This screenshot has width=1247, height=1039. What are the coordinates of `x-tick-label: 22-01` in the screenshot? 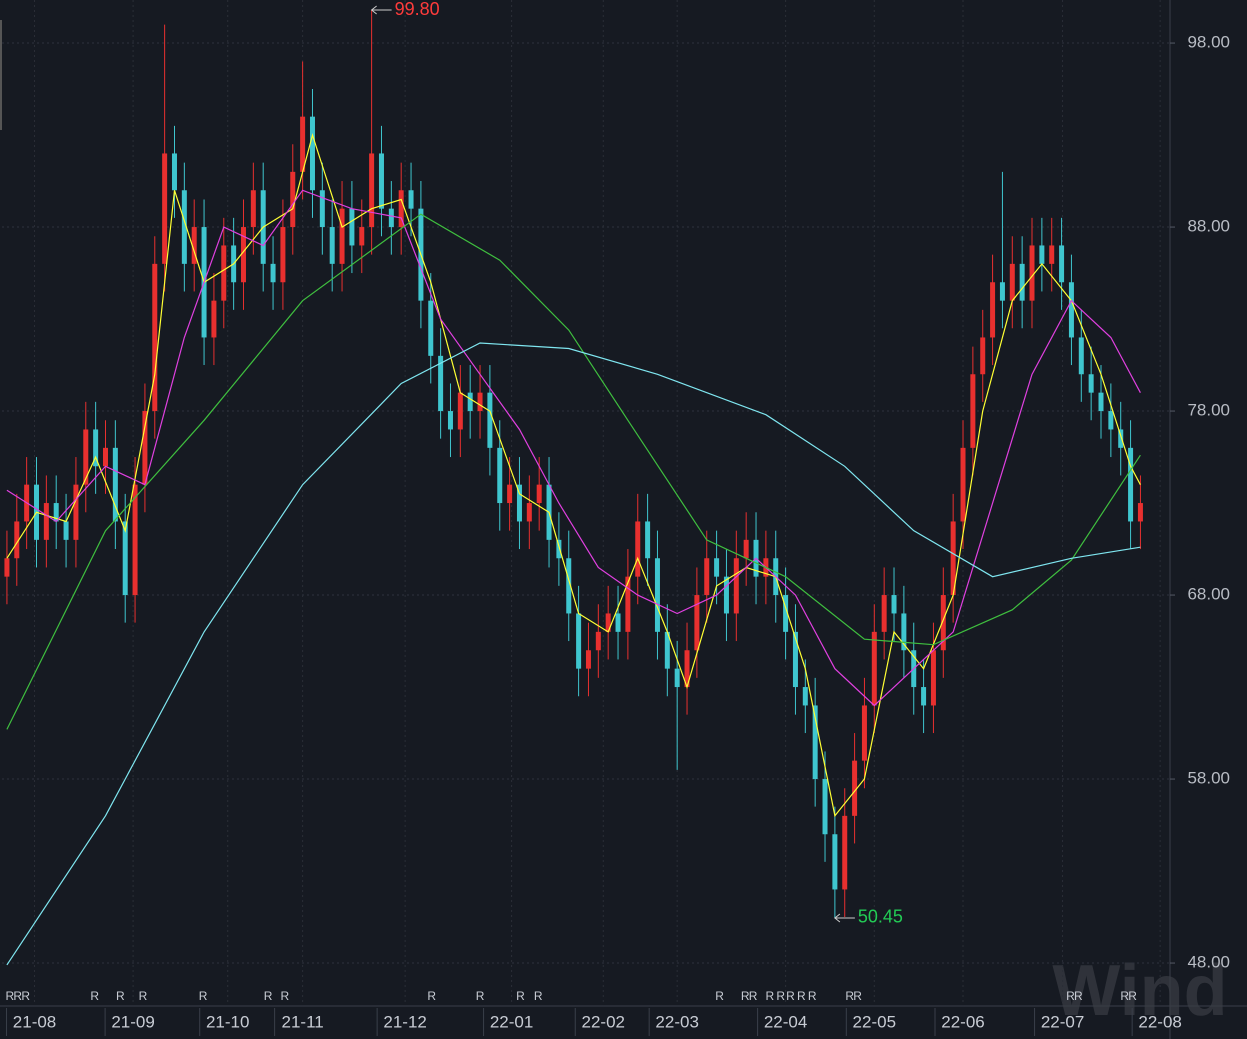 It's located at (511, 1021).